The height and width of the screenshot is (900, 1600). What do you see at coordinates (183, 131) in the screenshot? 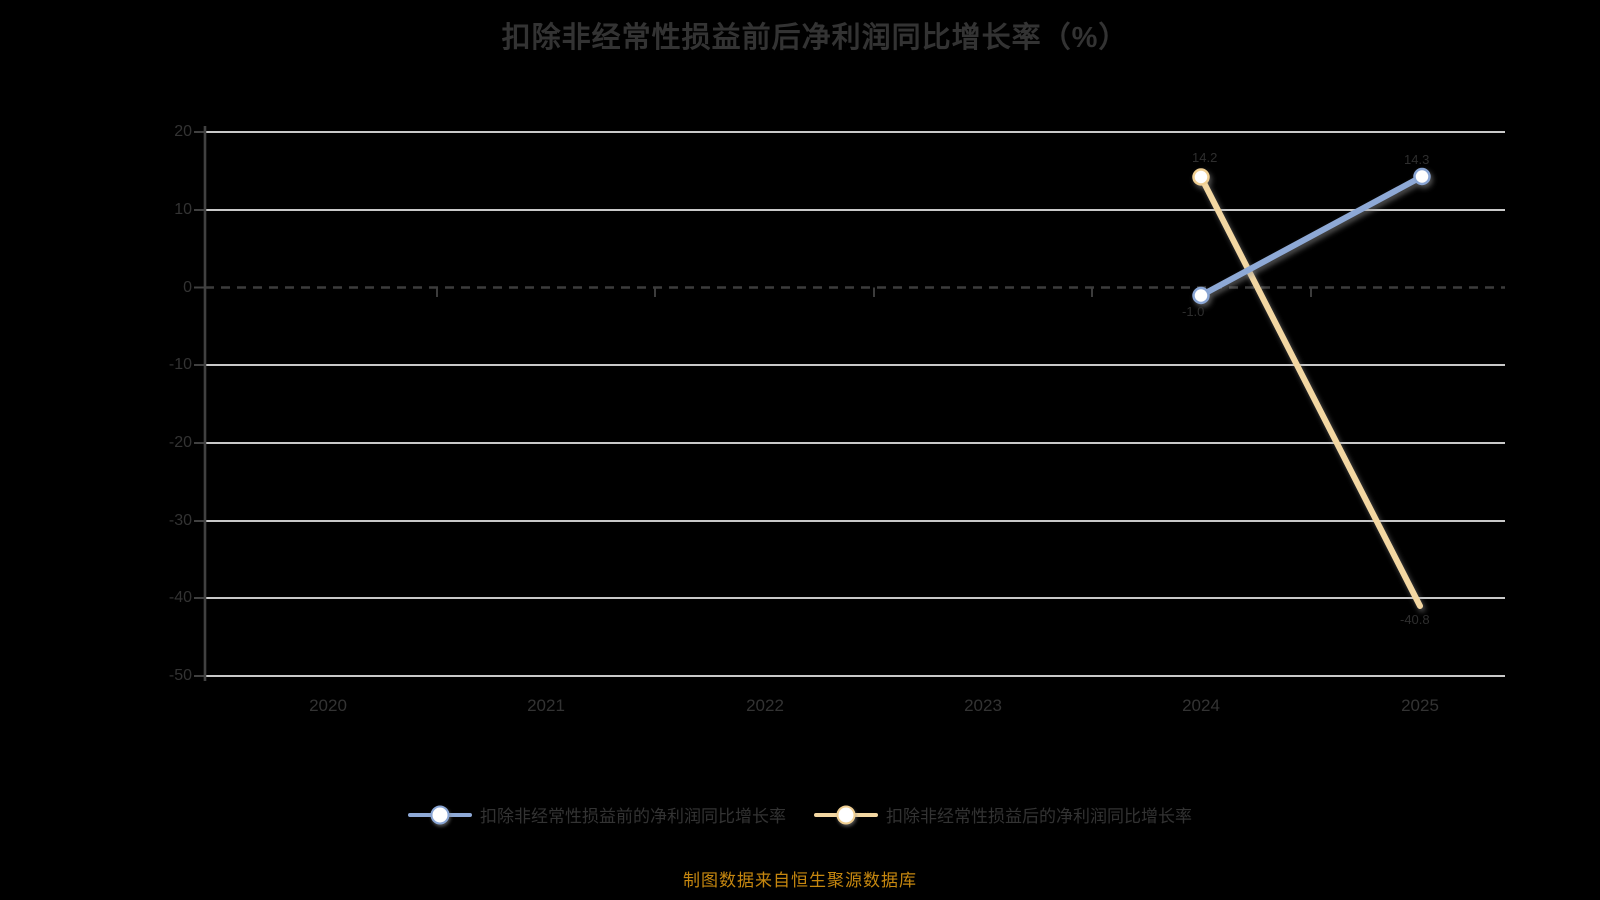
I see `y-tick-20: 20` at bounding box center [183, 131].